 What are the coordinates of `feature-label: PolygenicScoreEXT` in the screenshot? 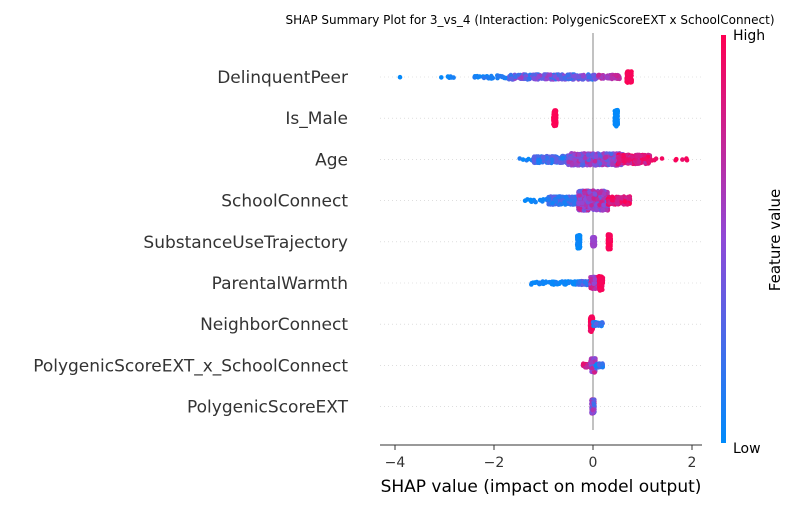 It's located at (268, 408).